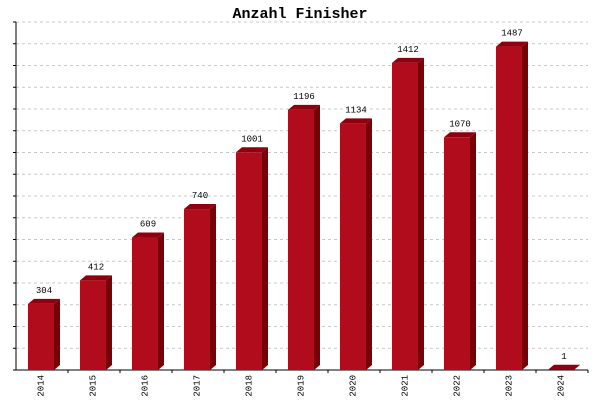 The image size is (600, 400). What do you see at coordinates (457, 386) in the screenshot?
I see `x-tick-label: 2022` at bounding box center [457, 386].